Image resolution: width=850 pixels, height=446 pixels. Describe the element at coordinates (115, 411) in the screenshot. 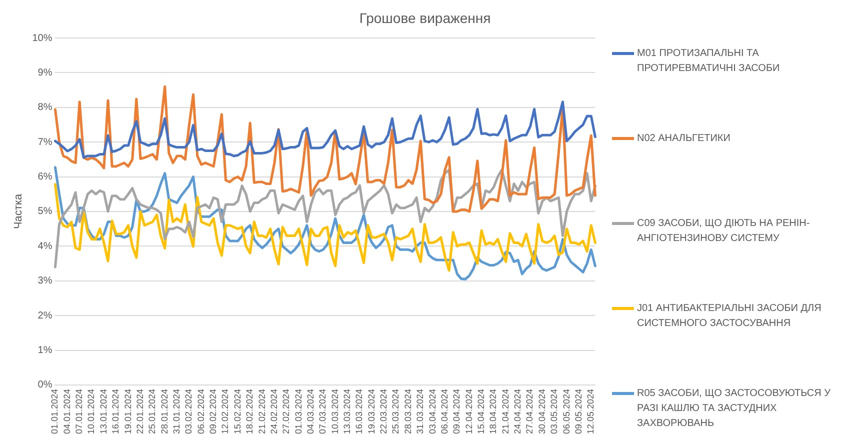

I see `x-tick-label: 16.01.2024` at that location.